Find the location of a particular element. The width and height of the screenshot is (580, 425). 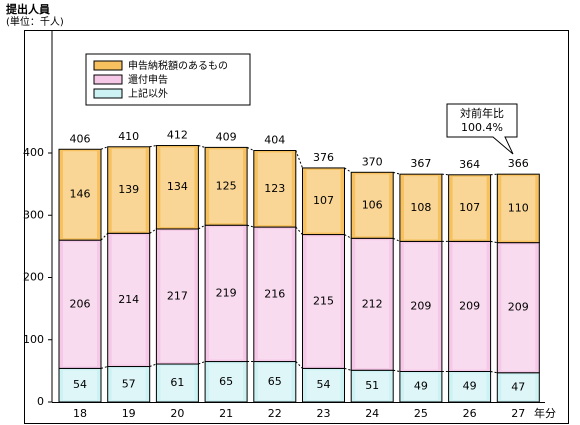

x-tick-label: 18 is located at coordinates (80, 413).